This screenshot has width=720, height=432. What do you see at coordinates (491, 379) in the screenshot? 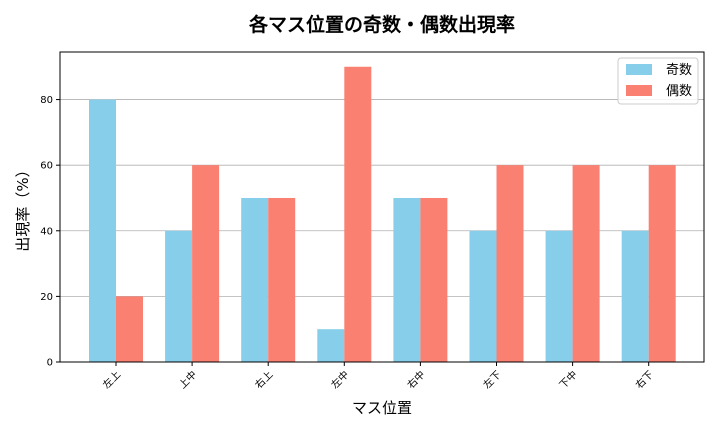
I see `x-tick-label: 左下` at bounding box center [491, 379].